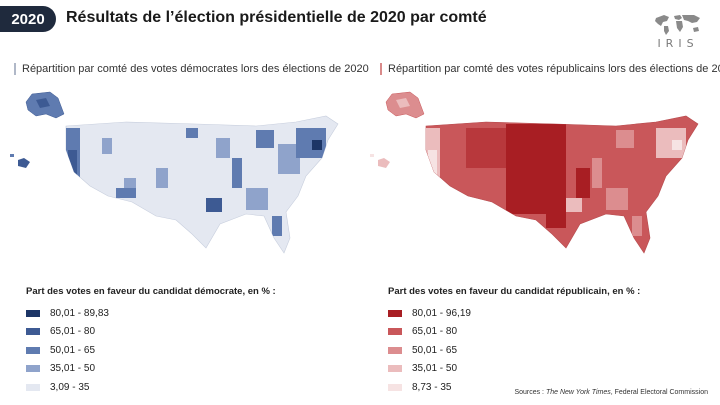 This screenshot has width=720, height=405. Describe the element at coordinates (659, 392) in the screenshot. I see `sources-suffix: , Federal Electoral Commission` at that location.